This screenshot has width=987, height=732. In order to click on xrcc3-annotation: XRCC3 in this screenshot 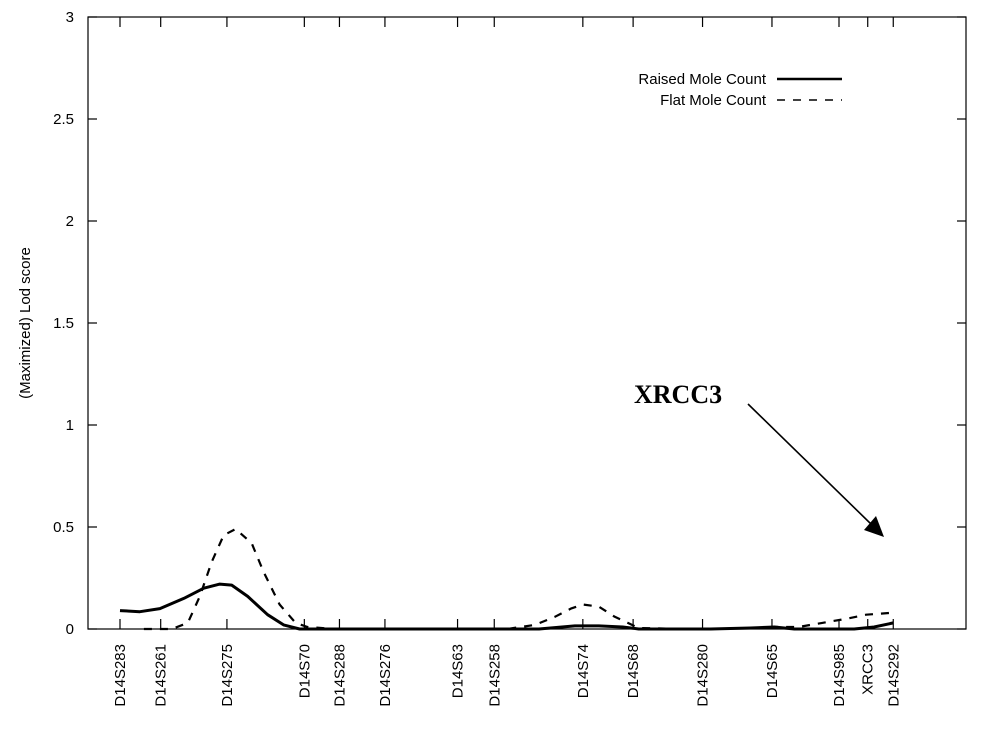, I will do `click(759, 458)`.